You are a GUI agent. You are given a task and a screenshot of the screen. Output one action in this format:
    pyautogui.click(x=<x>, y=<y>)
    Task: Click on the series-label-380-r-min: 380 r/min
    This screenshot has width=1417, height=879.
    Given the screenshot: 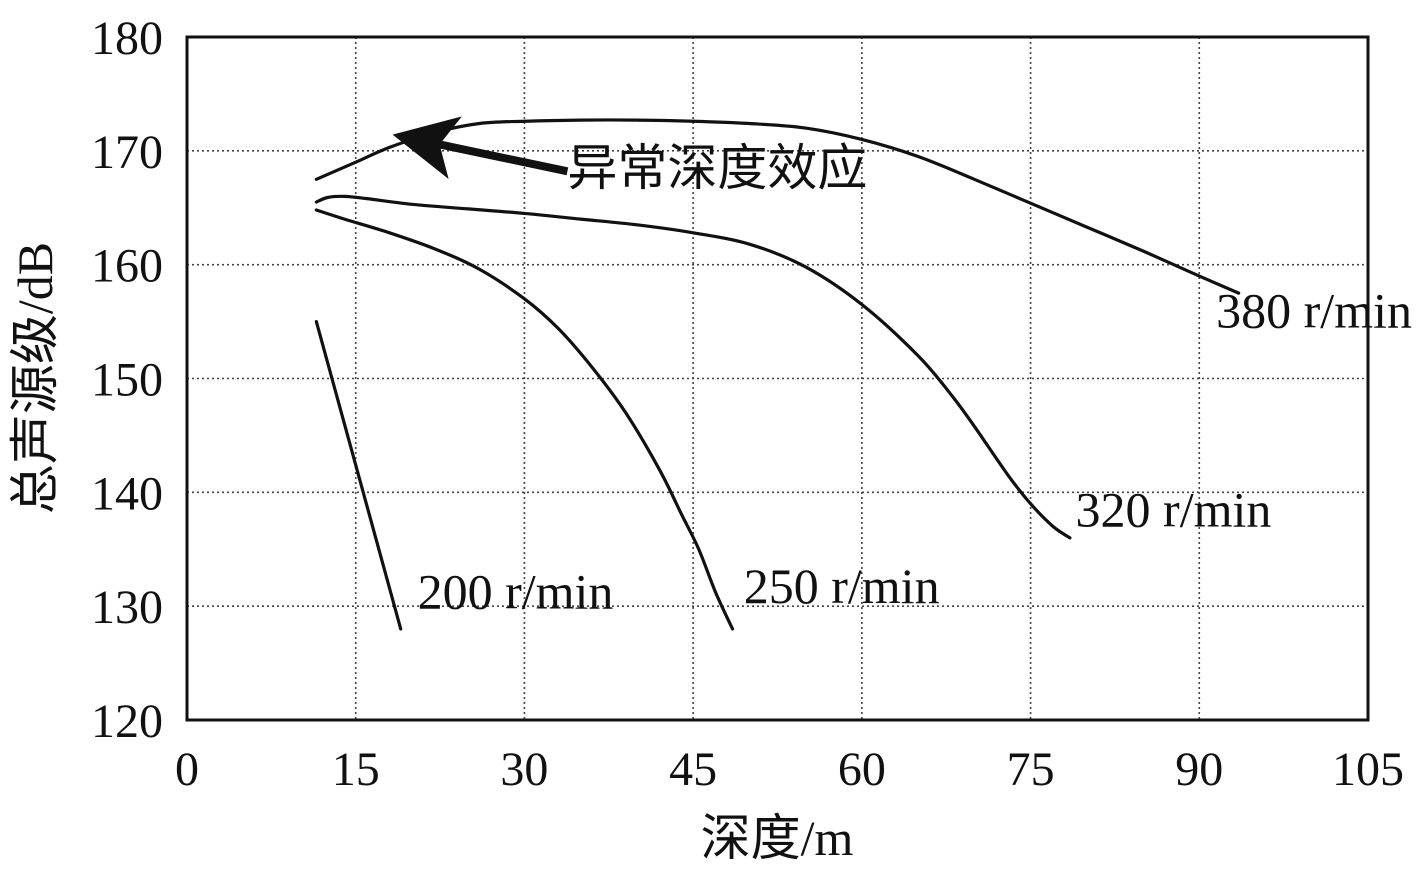 What is the action you would take?
    pyautogui.click(x=1314, y=310)
    